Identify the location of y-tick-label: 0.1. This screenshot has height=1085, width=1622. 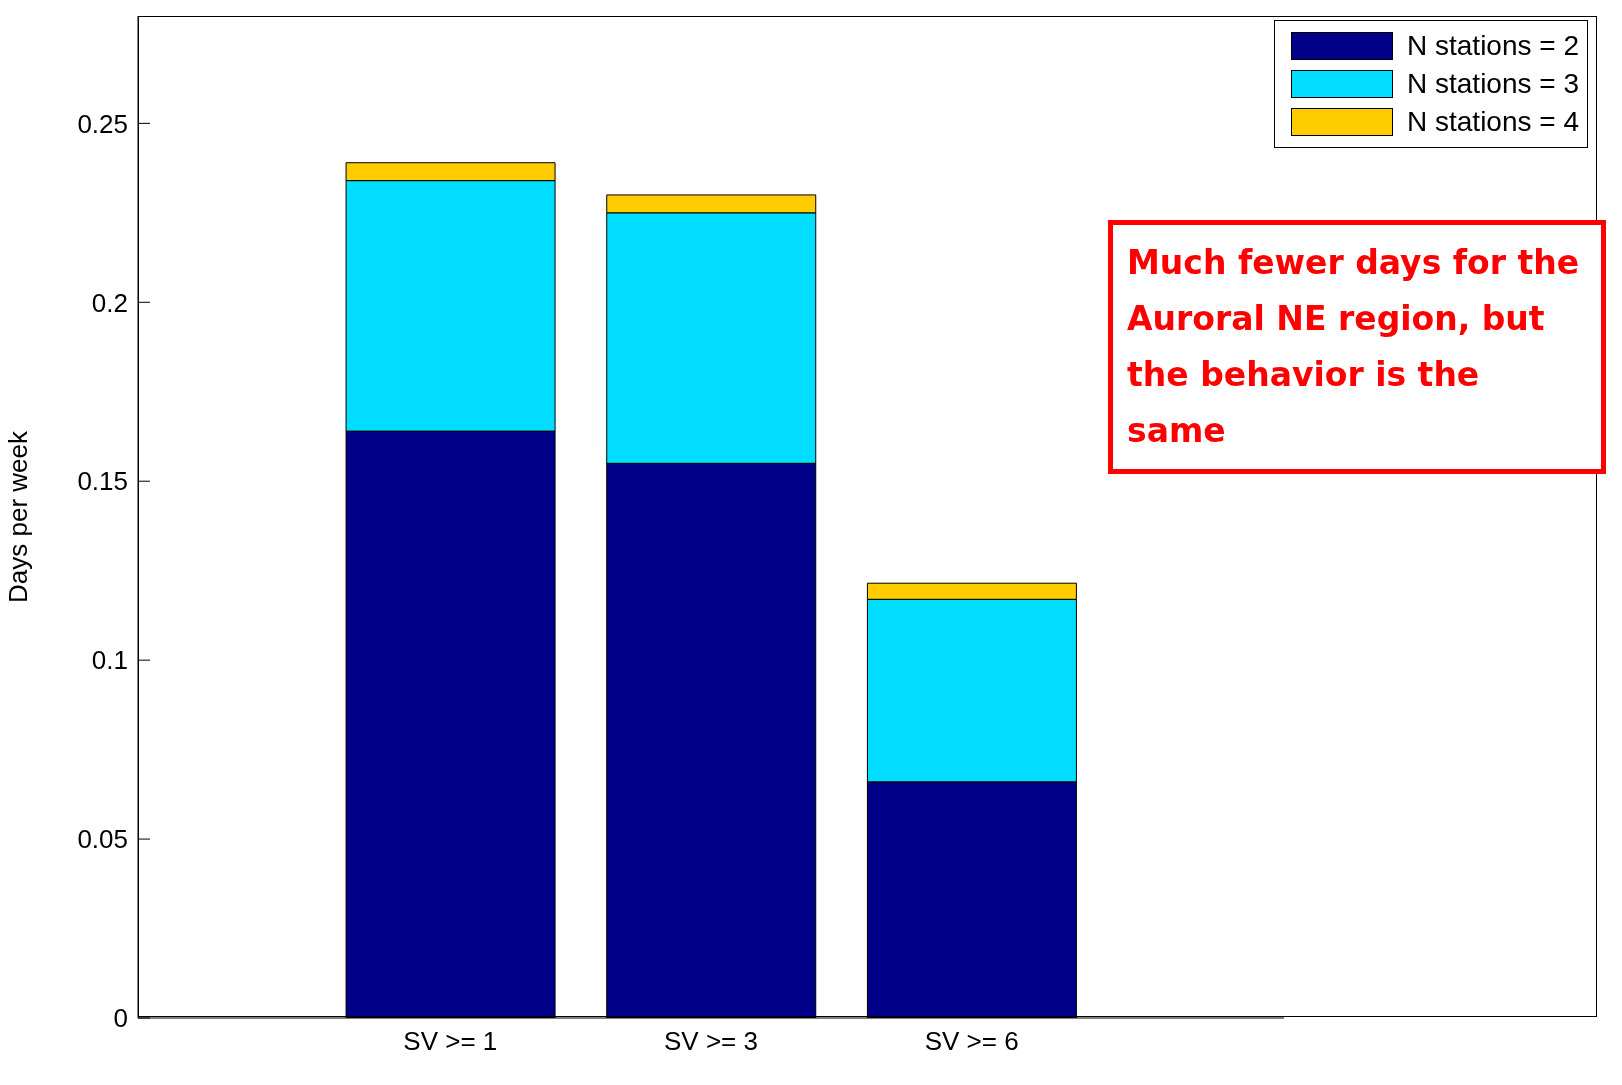
(109, 660).